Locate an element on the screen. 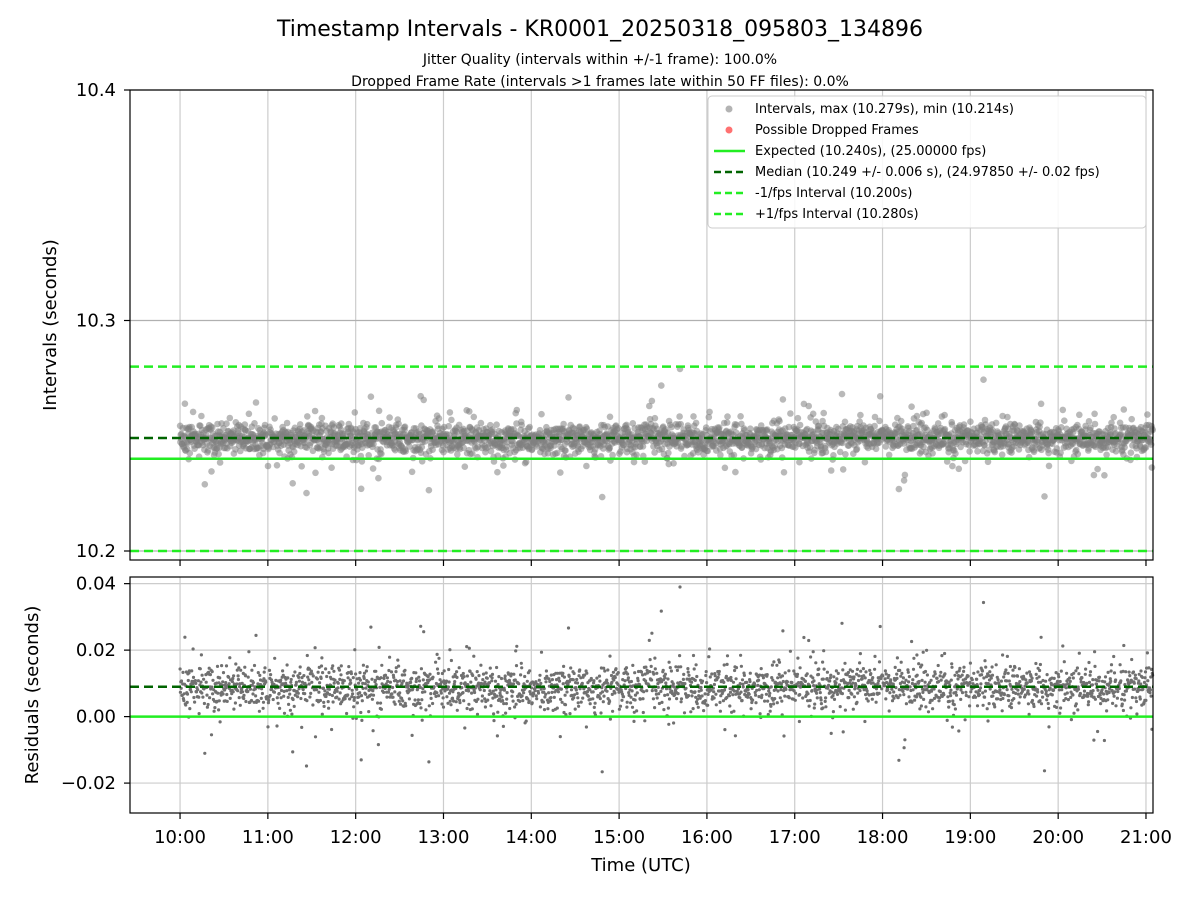  legend-intervals-marker is located at coordinates (729, 109).